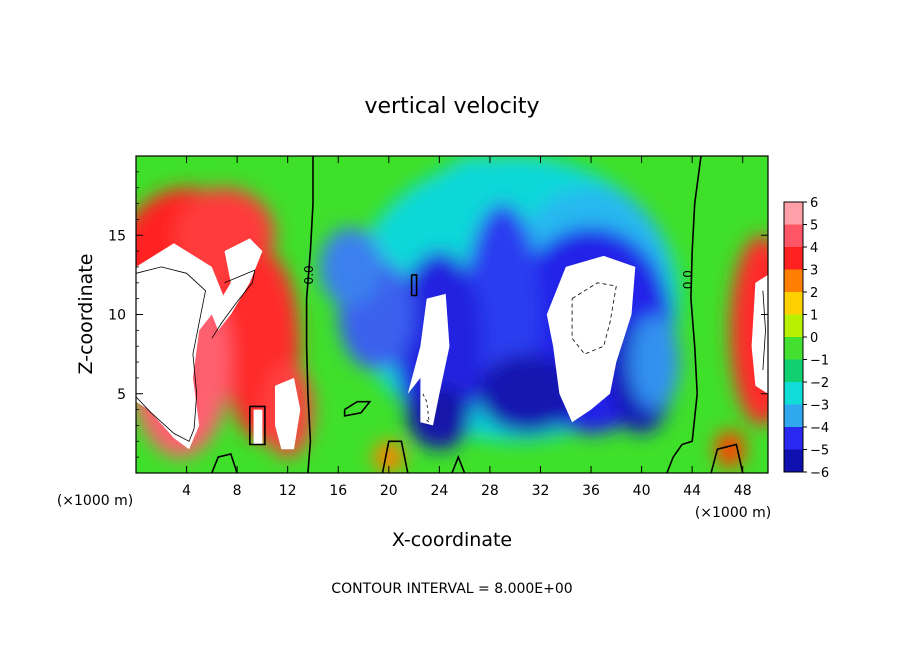 This screenshot has height=658, width=904. Describe the element at coordinates (237, 491) in the screenshot. I see `x-tick-label-8: 8` at that location.